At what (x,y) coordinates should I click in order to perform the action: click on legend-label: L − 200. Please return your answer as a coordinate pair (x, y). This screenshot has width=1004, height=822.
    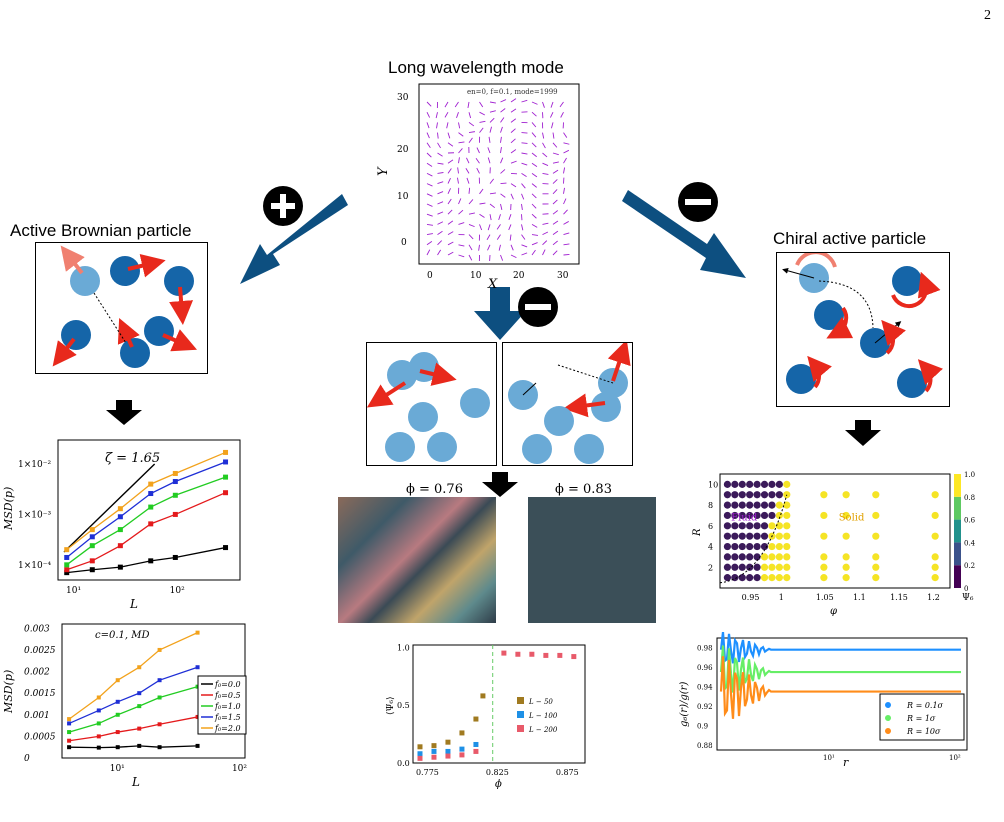
    Looking at the image, I should click on (543, 730).